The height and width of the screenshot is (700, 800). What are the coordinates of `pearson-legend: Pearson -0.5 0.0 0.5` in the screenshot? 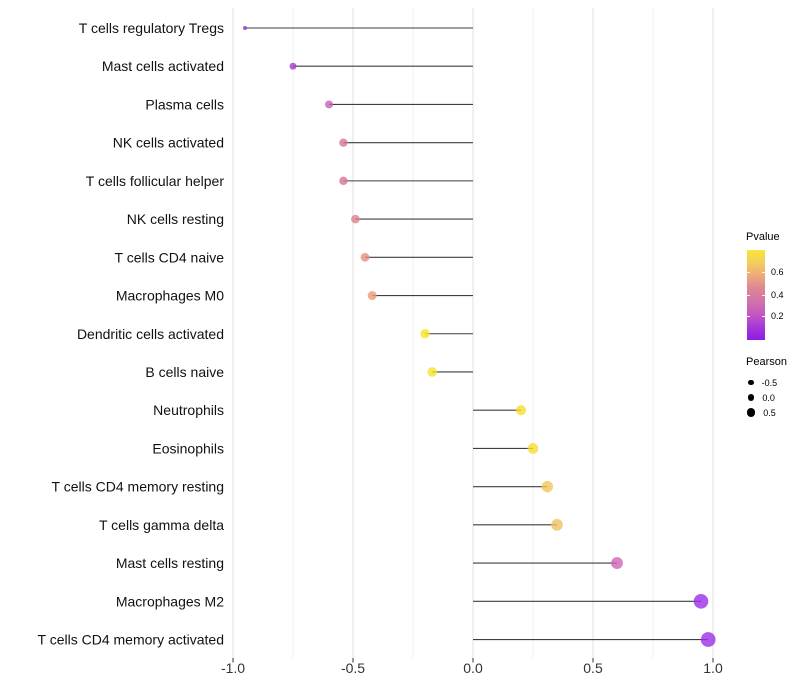 It's located at (772, 388).